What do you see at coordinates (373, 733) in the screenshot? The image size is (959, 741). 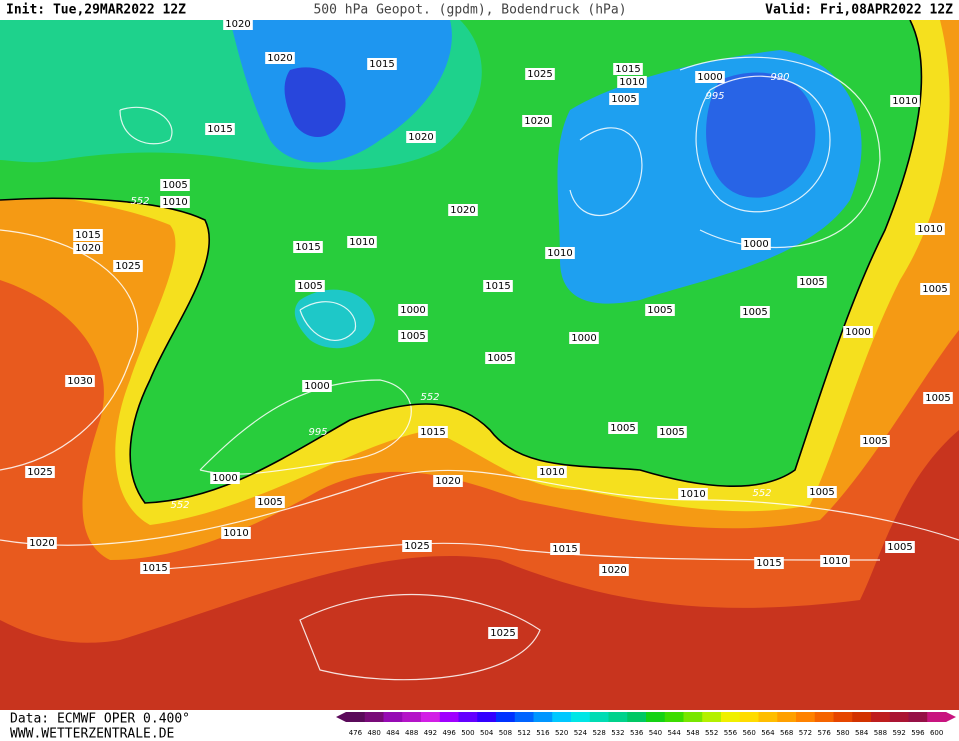 I see `legend-label: 480` at bounding box center [373, 733].